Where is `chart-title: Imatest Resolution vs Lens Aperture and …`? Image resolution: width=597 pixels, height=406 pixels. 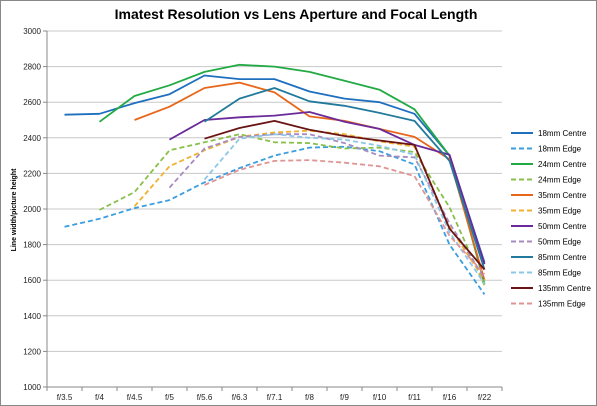
chart-title: Imatest Resolution vs Lens Aperture and … is located at coordinates (296, 14).